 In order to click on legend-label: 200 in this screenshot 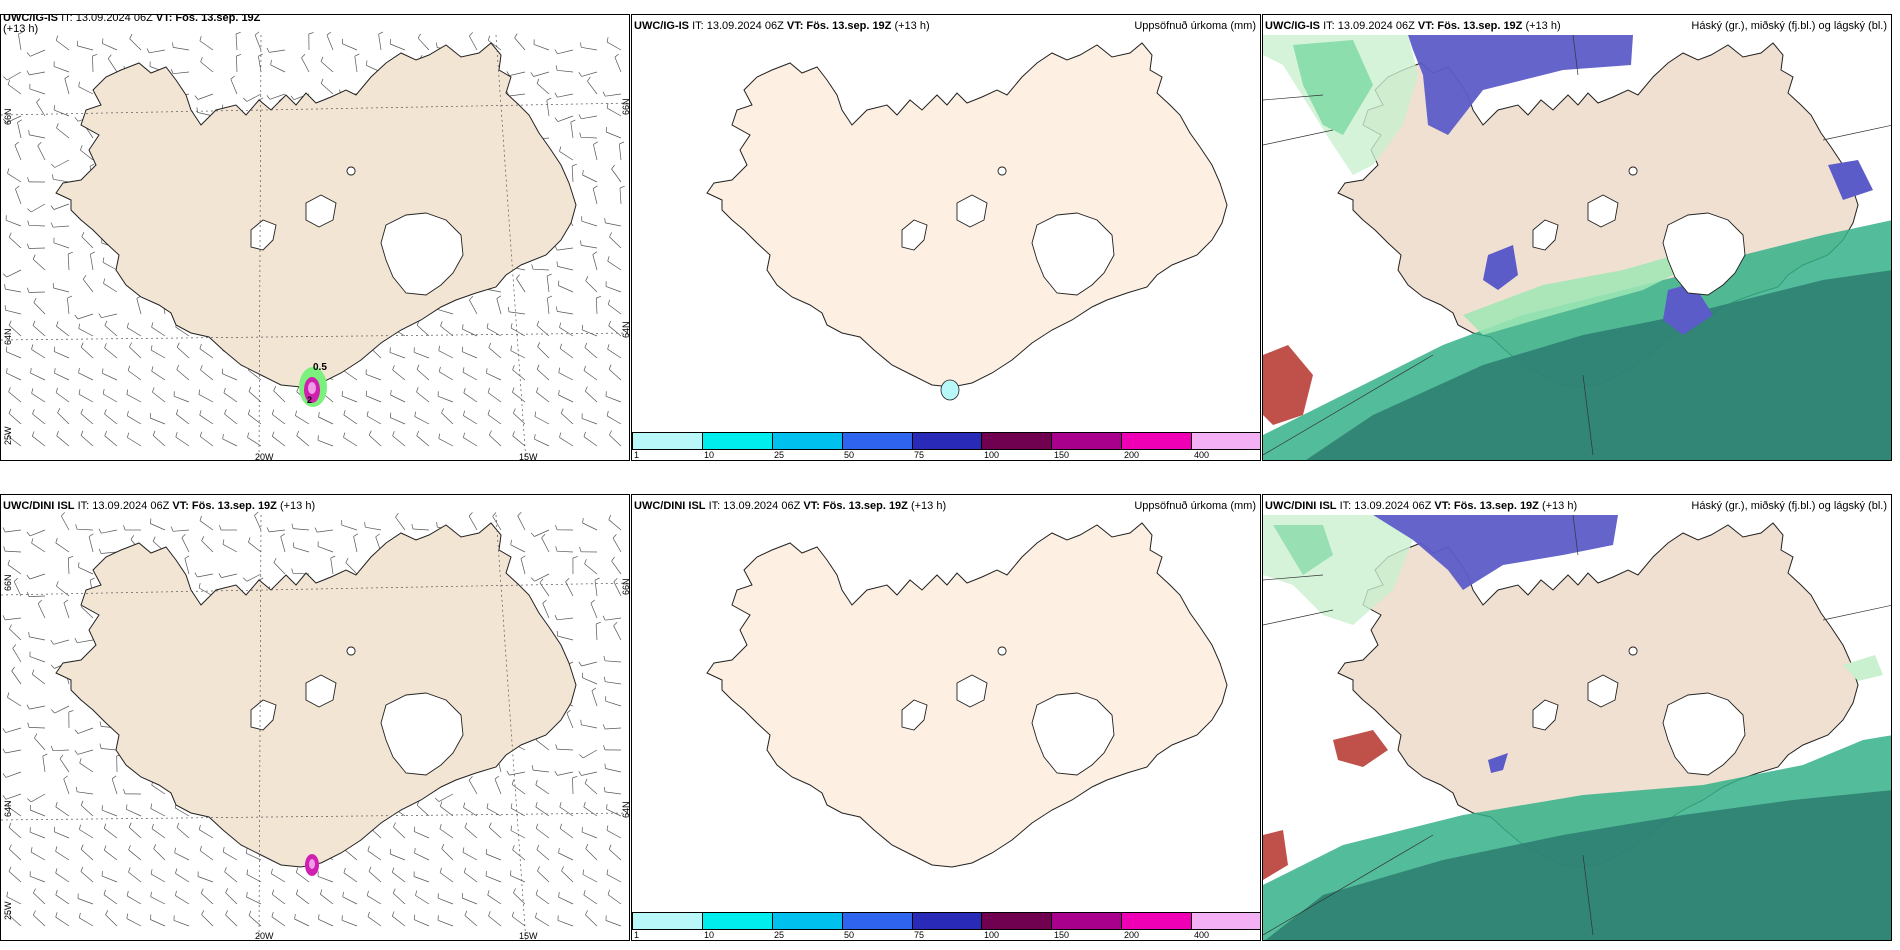, I will do `click(1132, 455)`.